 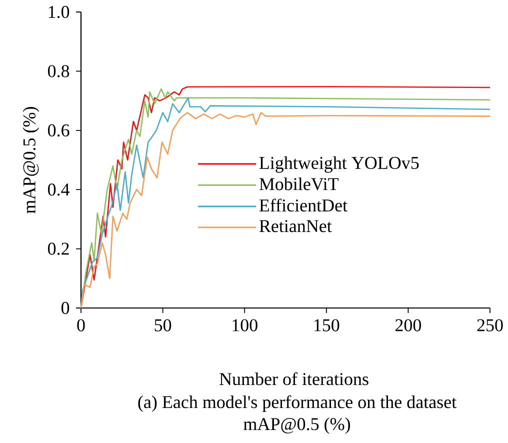 What do you see at coordinates (245, 325) in the screenshot?
I see `x-tick-label: 100` at bounding box center [245, 325].